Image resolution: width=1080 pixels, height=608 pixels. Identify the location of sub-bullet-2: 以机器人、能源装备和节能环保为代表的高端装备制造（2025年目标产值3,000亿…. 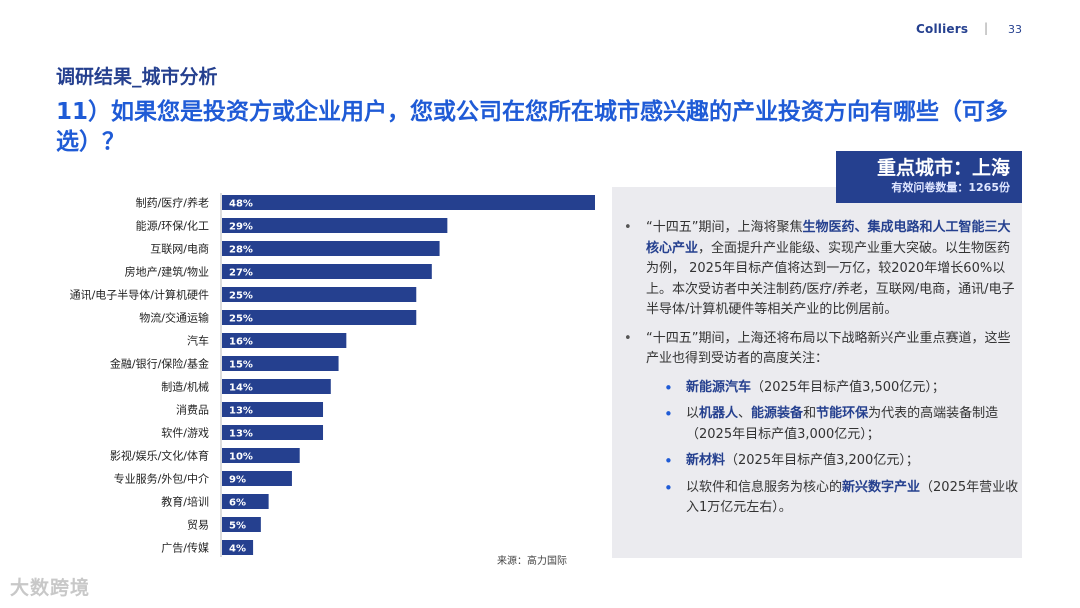
(820, 424).